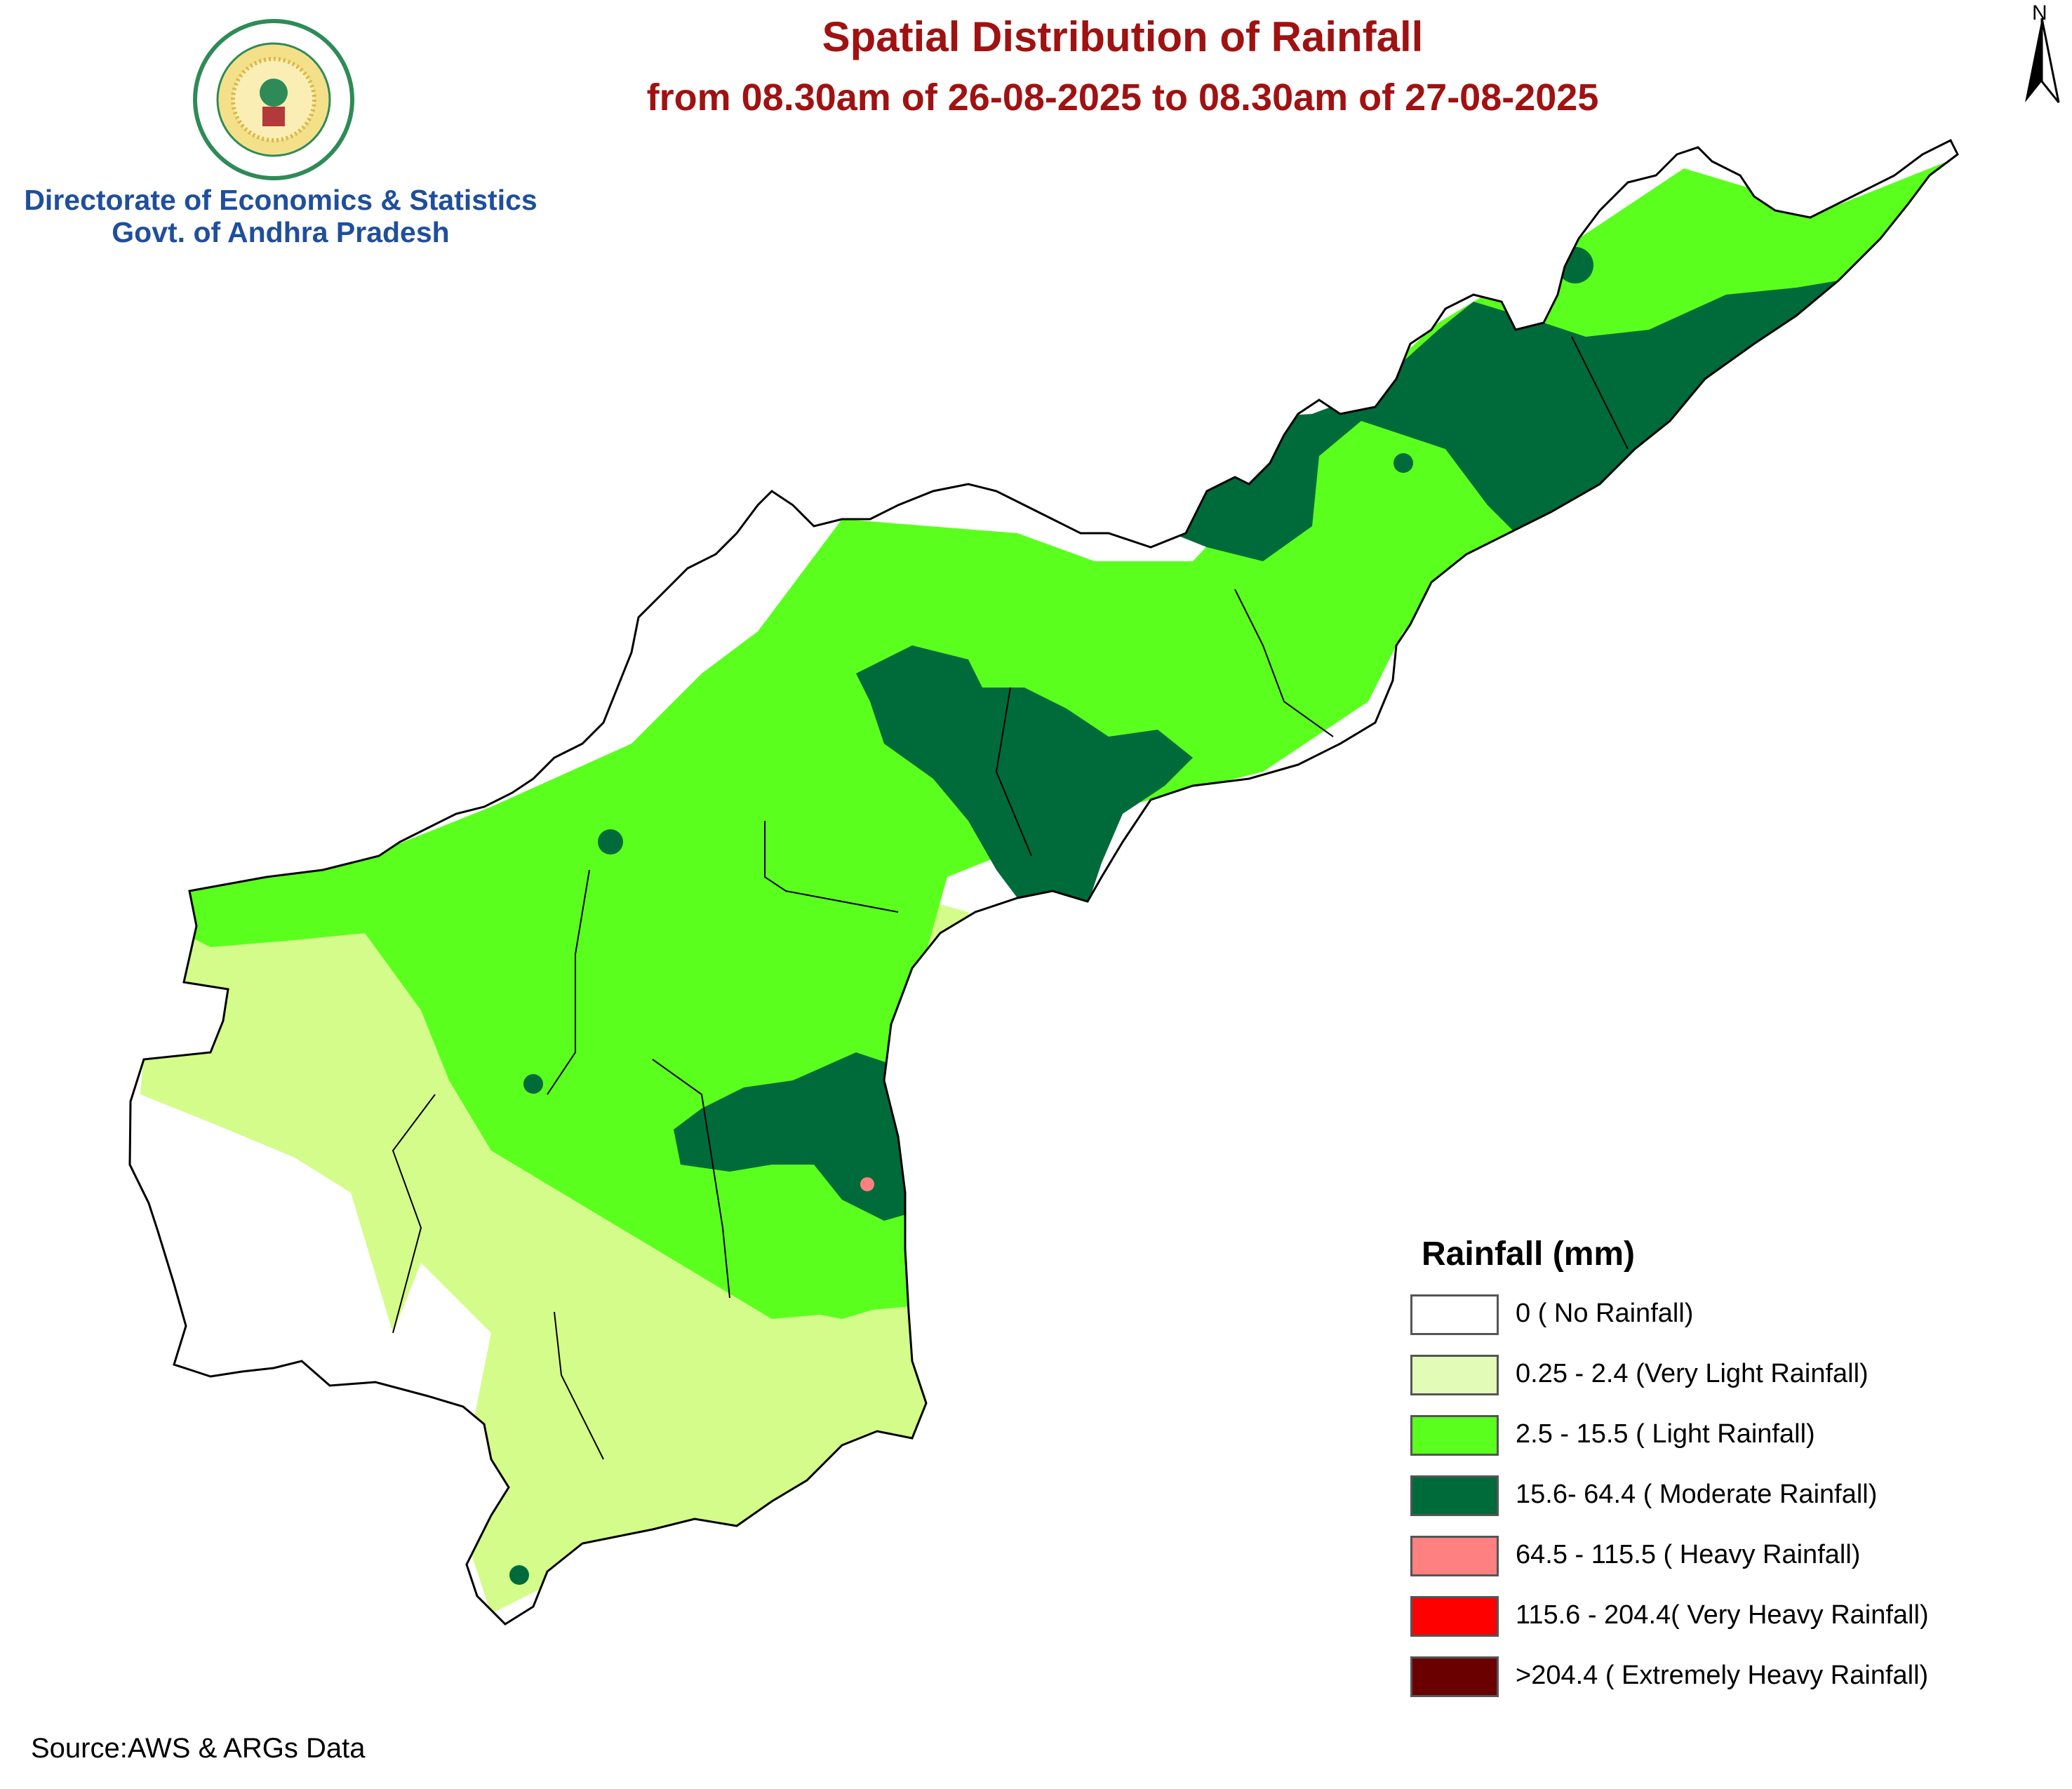 The width and height of the screenshot is (2072, 1789). What do you see at coordinates (1688, 1554) in the screenshot?
I see `legend-label: 64.5 - 115.5 ( Heavy Rainfall)` at bounding box center [1688, 1554].